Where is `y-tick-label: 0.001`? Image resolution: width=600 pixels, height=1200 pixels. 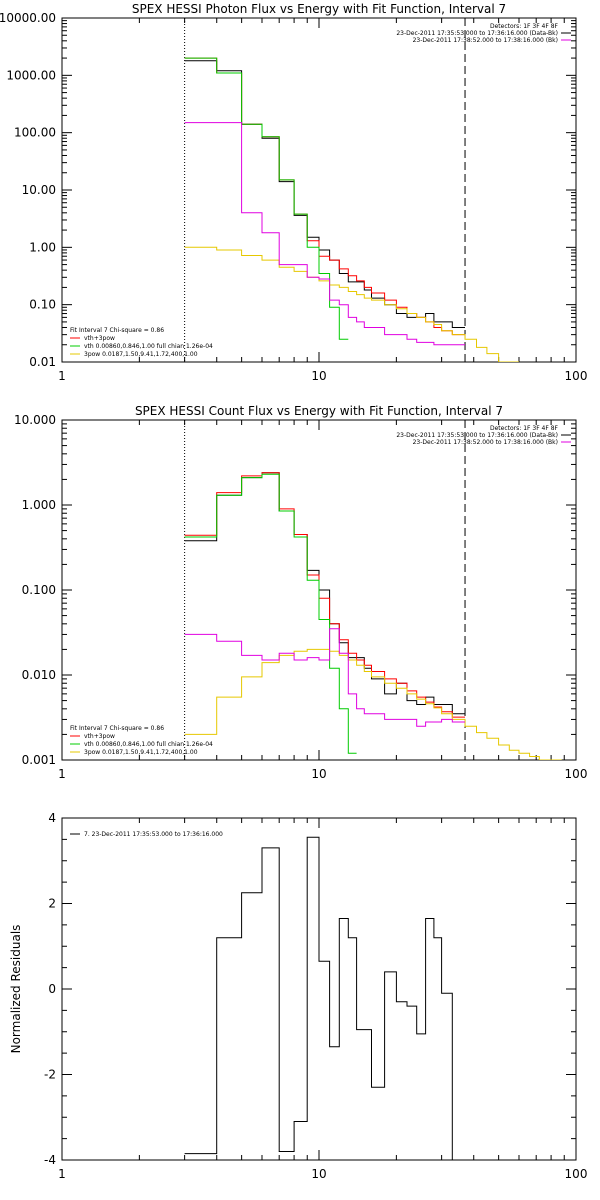 y-tick-label: 0.001 is located at coordinates (39, 760).